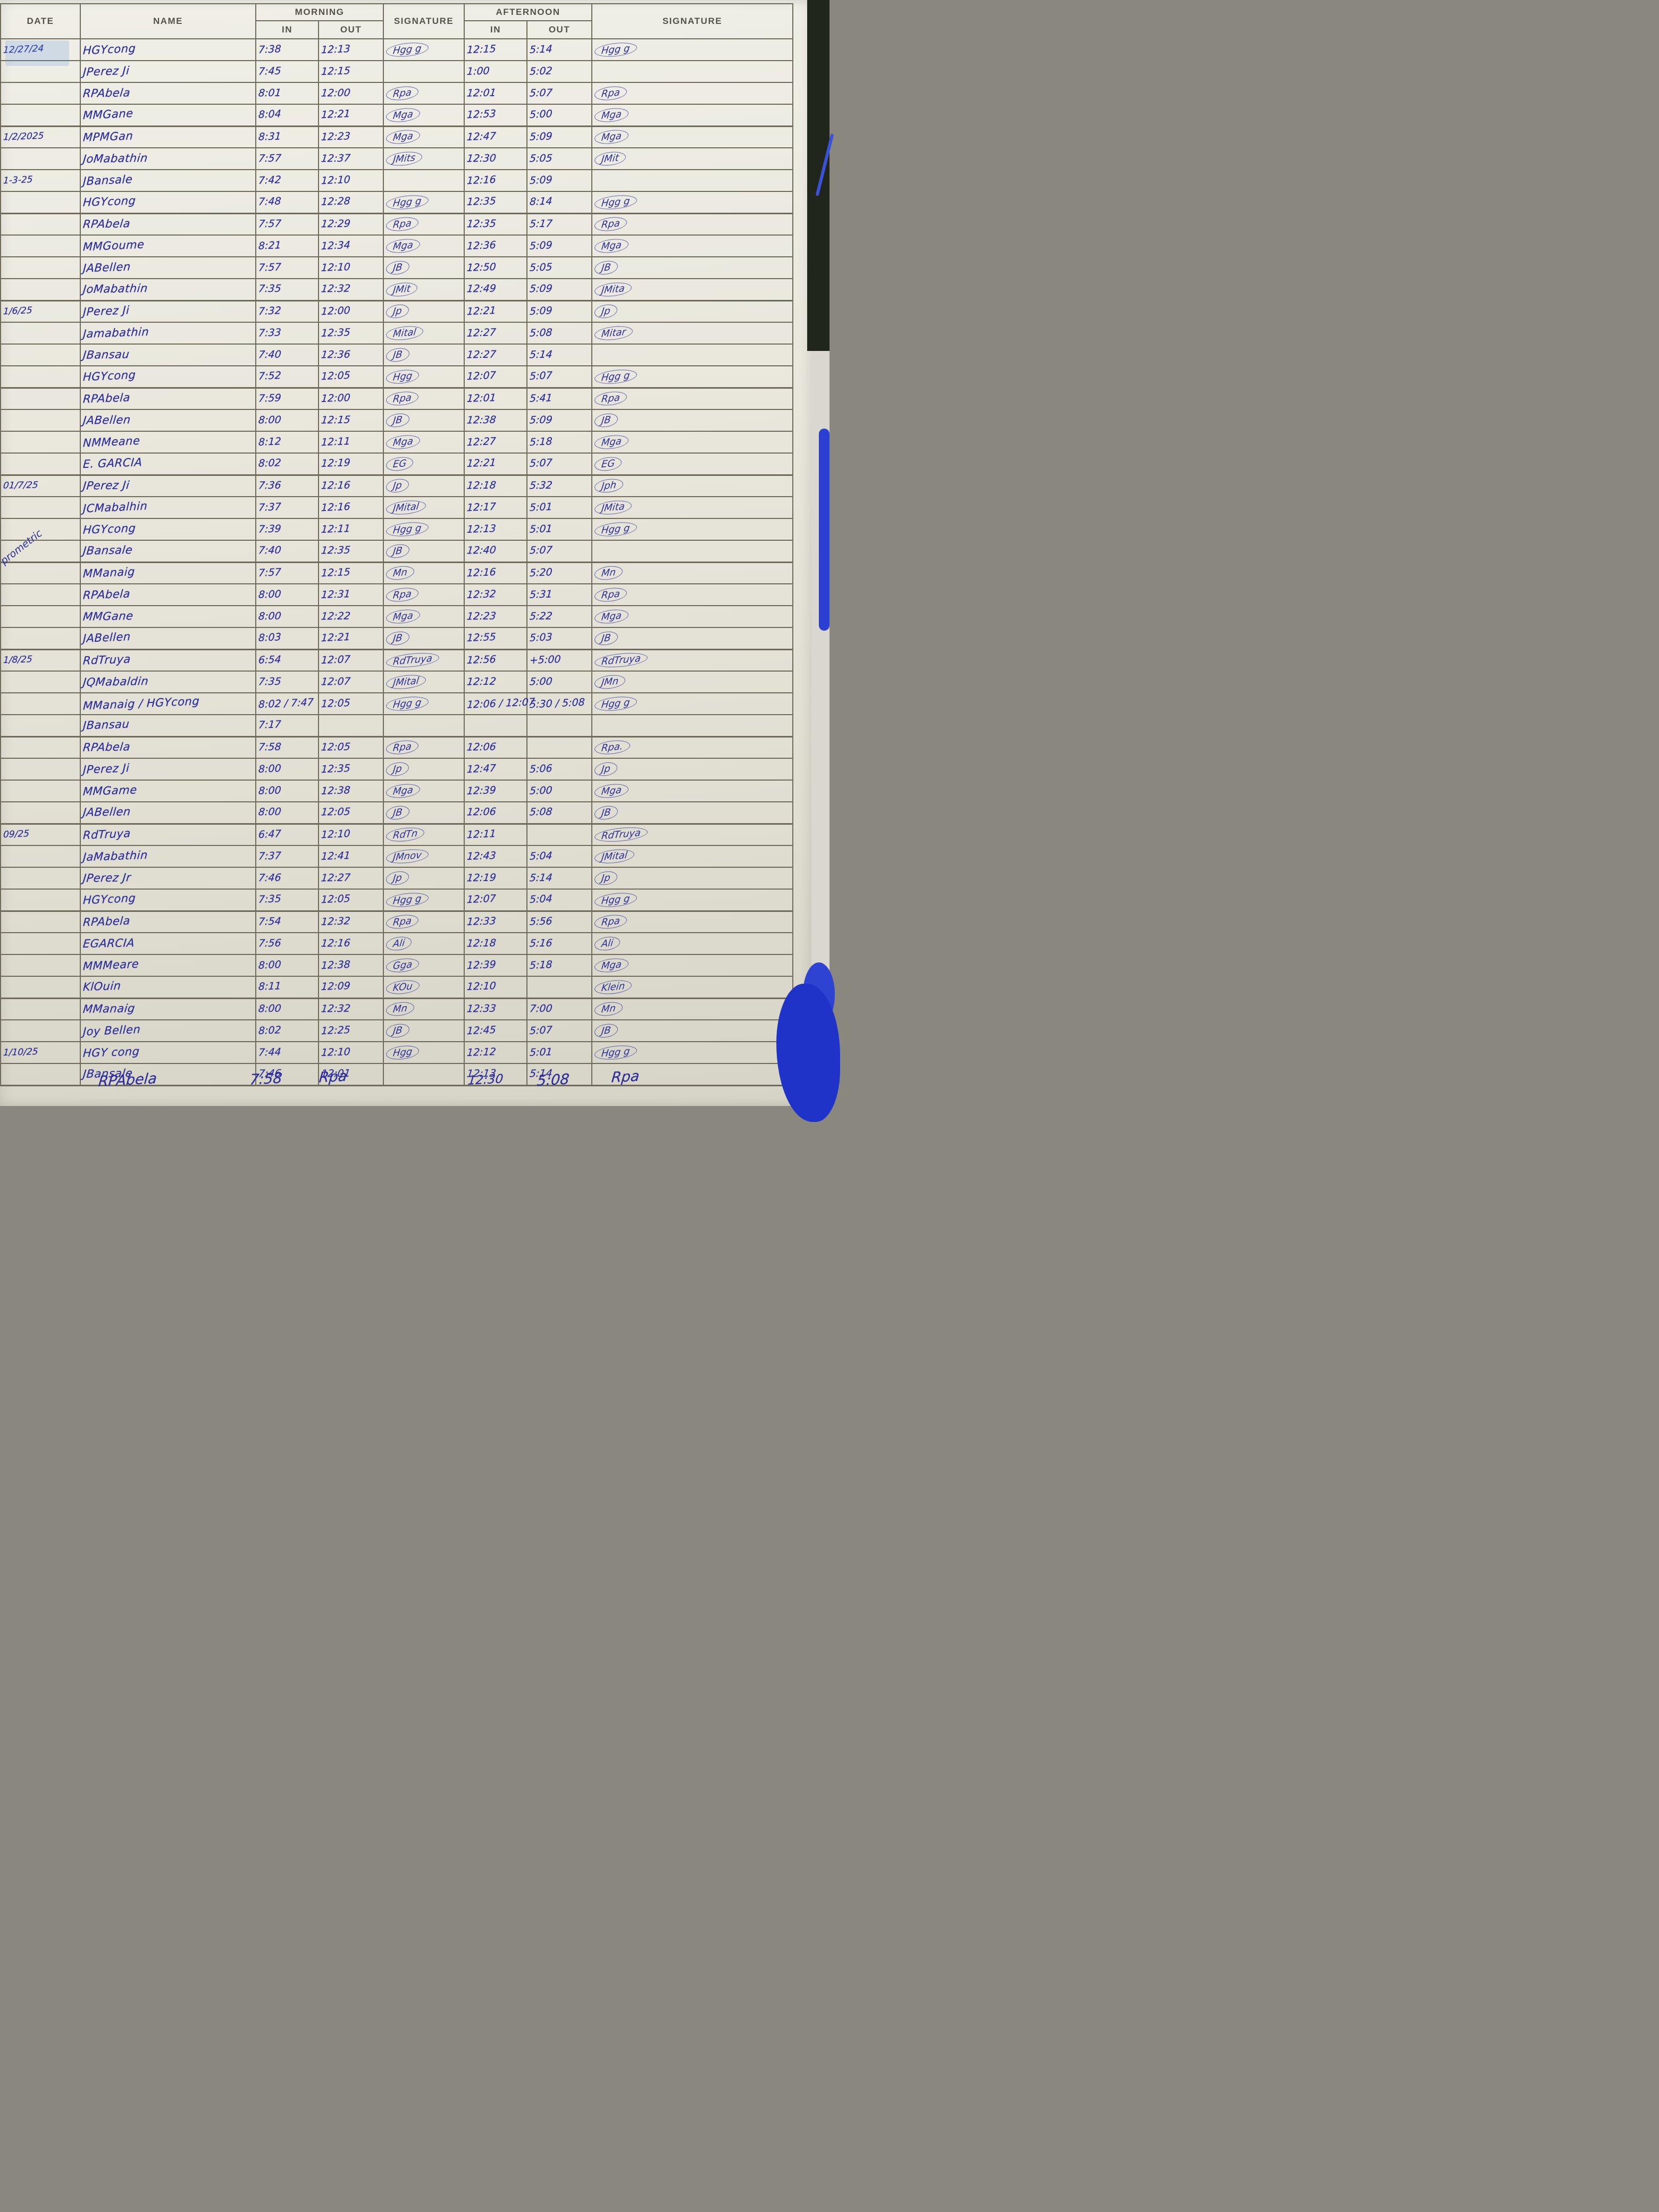  I want to click on afternoon-in-cell: 12:15, so click(496, 49).